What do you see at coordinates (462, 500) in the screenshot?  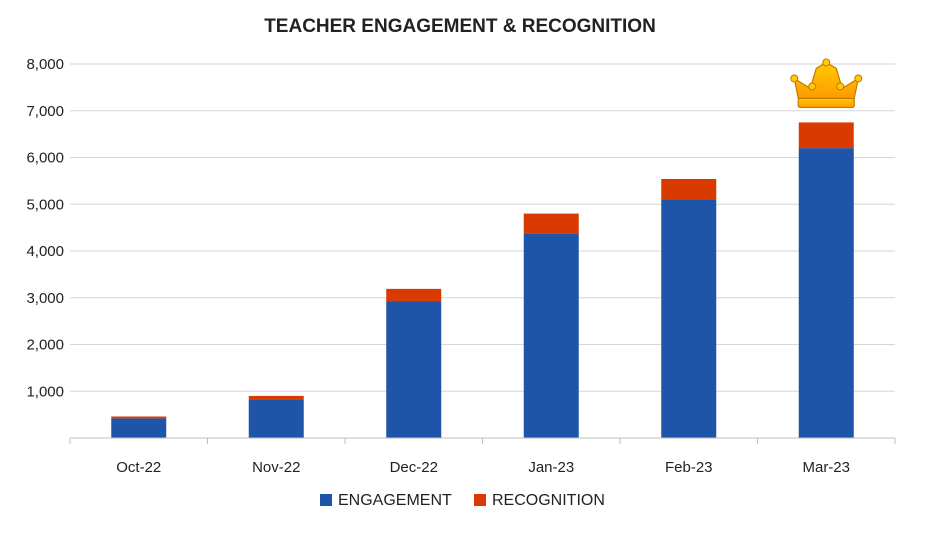 I see `legend: ENGAGEMENT RECOGNITION` at bounding box center [462, 500].